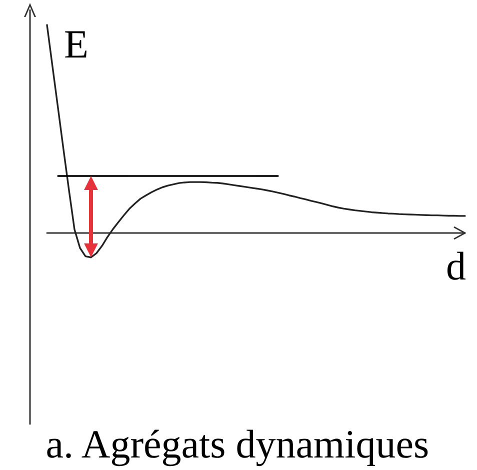  I want to click on text: a. Agrégats dynamiques, so click(238, 444).